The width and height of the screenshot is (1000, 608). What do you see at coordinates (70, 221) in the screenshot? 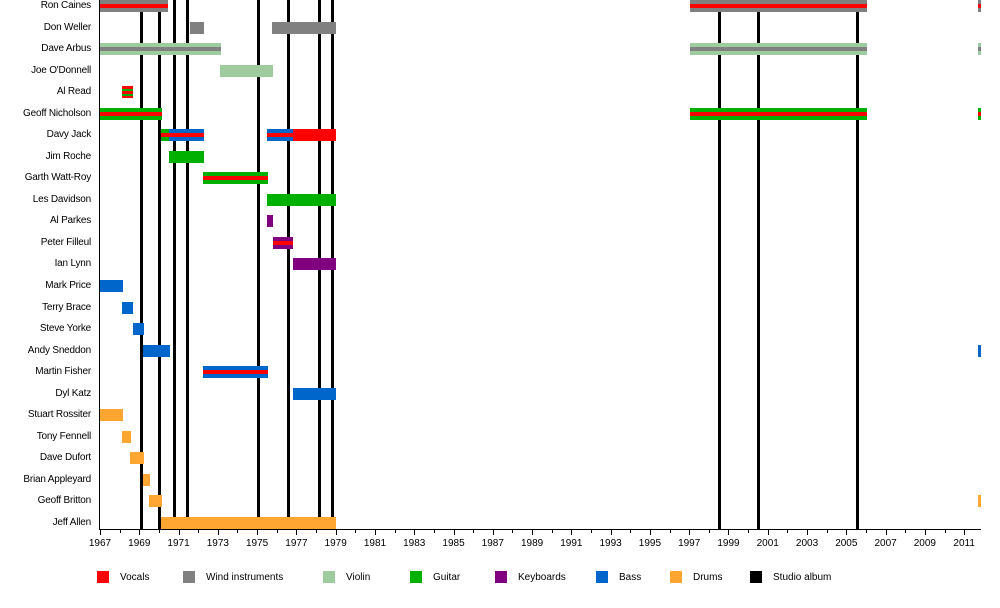
I see `member-name: Al Parkes` at bounding box center [70, 221].